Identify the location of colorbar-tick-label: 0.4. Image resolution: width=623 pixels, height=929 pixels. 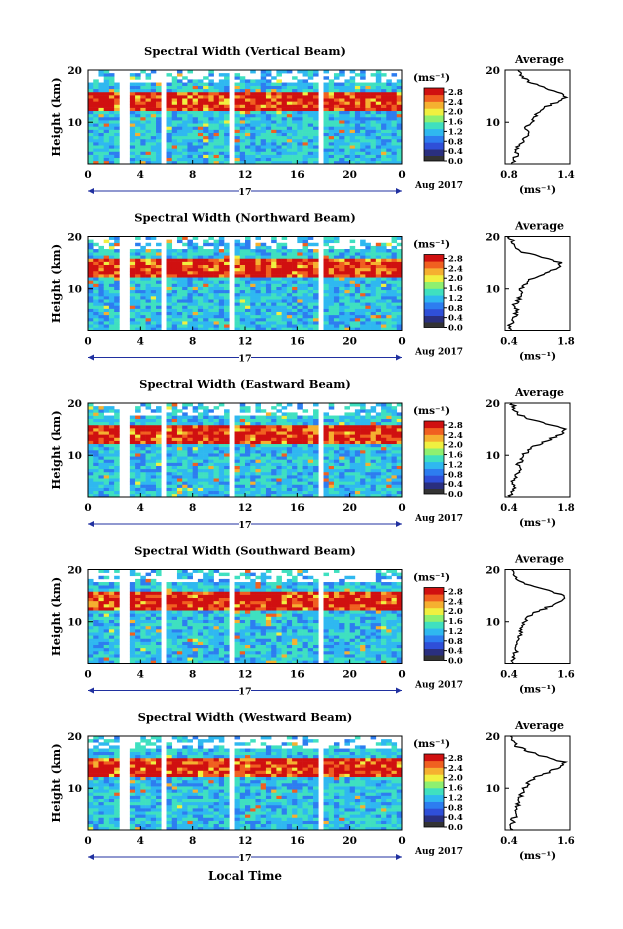
(455, 319).